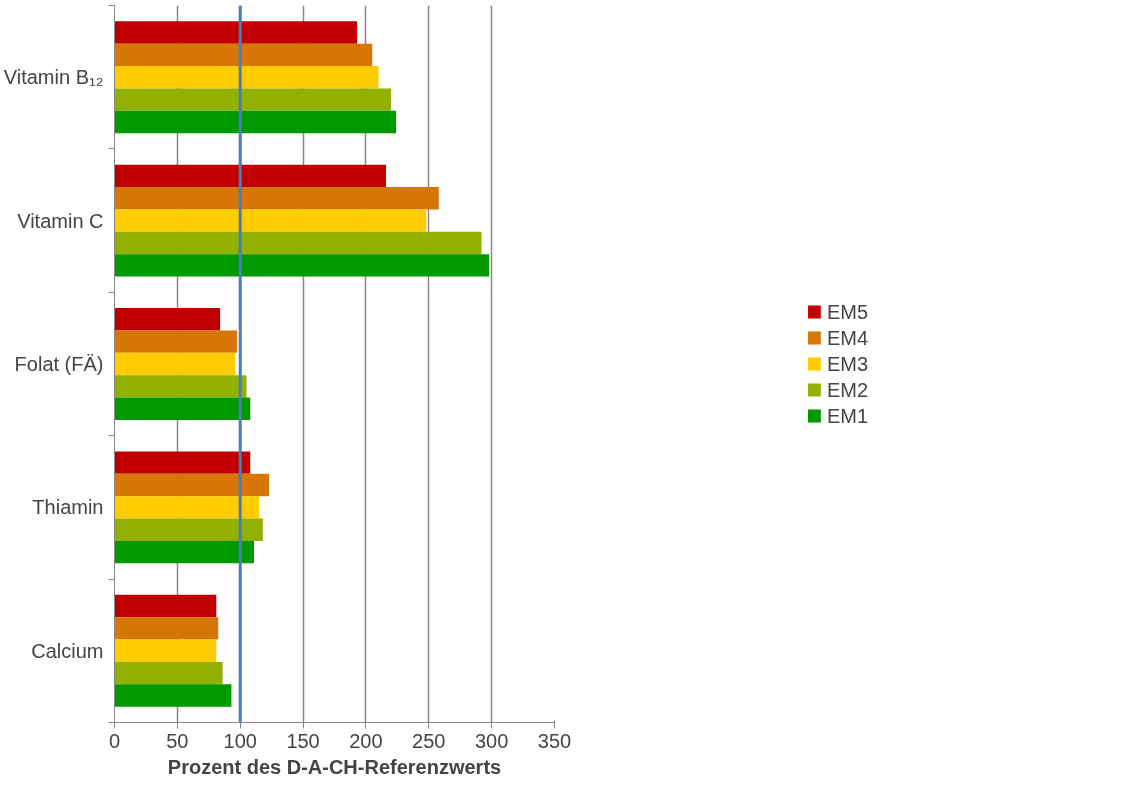 The image size is (1136, 796). Describe the element at coordinates (554, 740) in the screenshot. I see `x-tick-label: 350` at that location.